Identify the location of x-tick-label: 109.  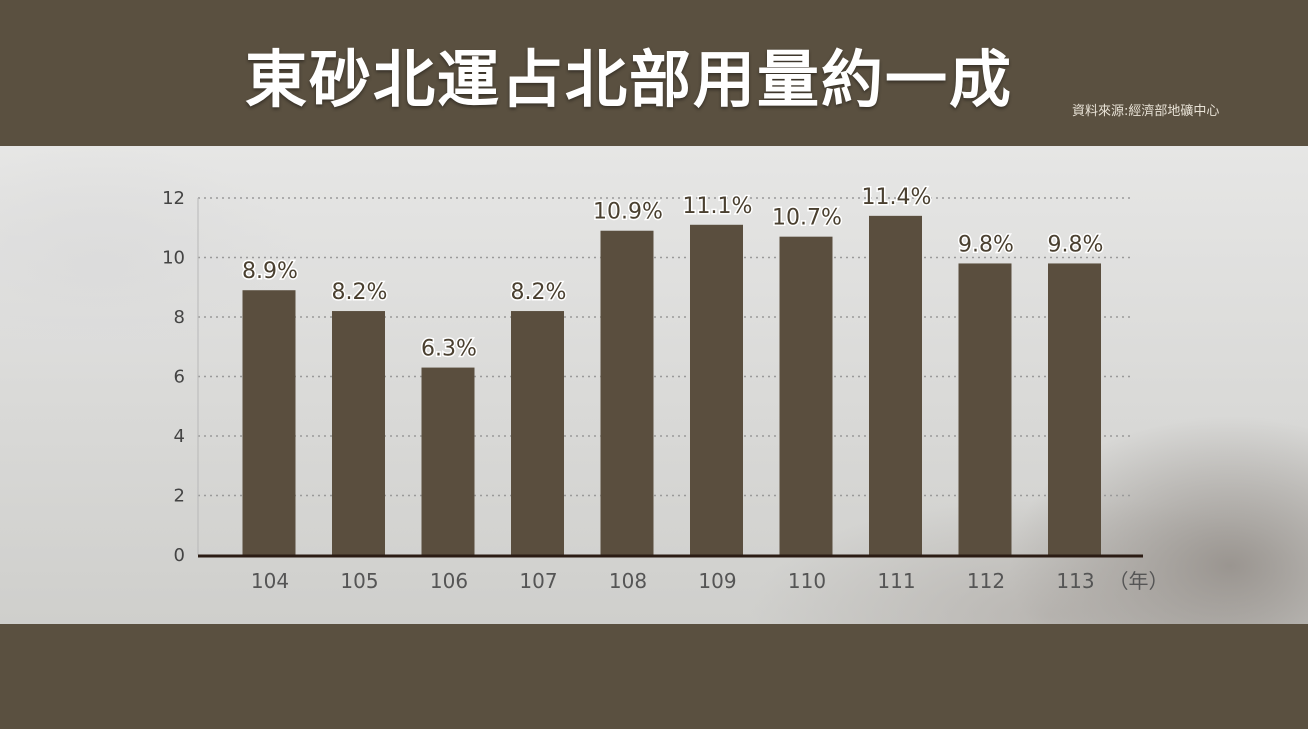
(717, 581).